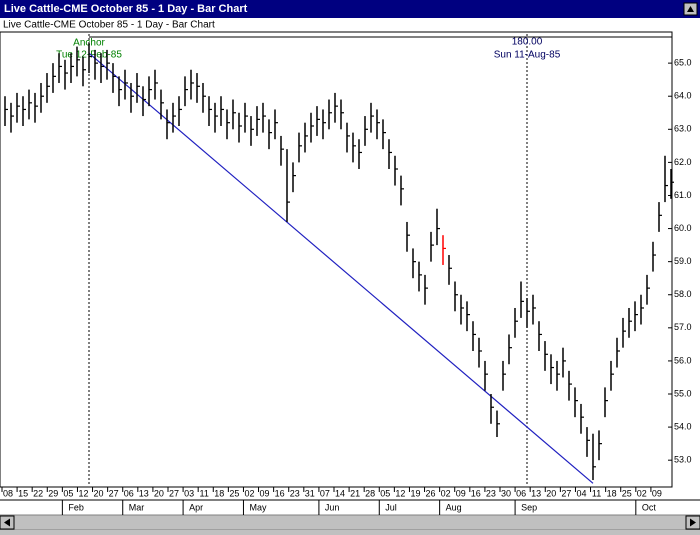  Describe the element at coordinates (683, 393) in the screenshot. I see `y-tick-label: 55.0` at that location.